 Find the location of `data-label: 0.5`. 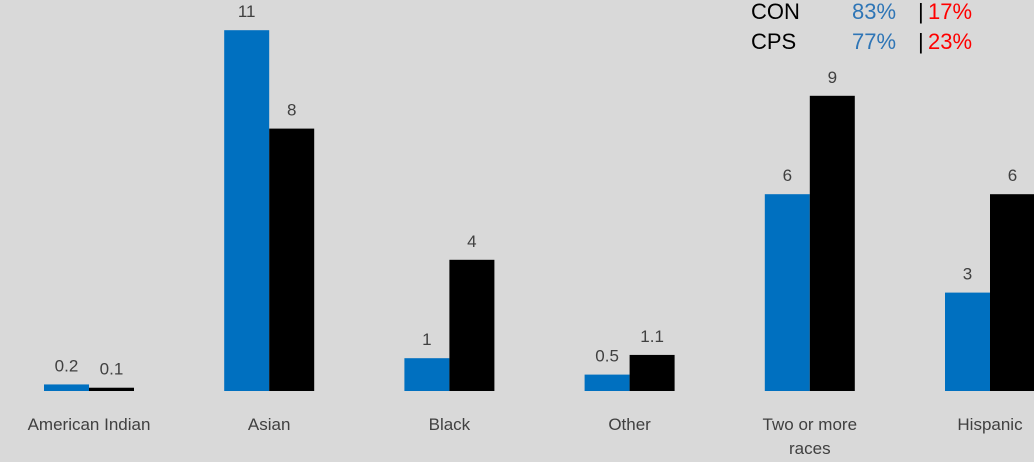

data-label: 0.5 is located at coordinates (607, 356).